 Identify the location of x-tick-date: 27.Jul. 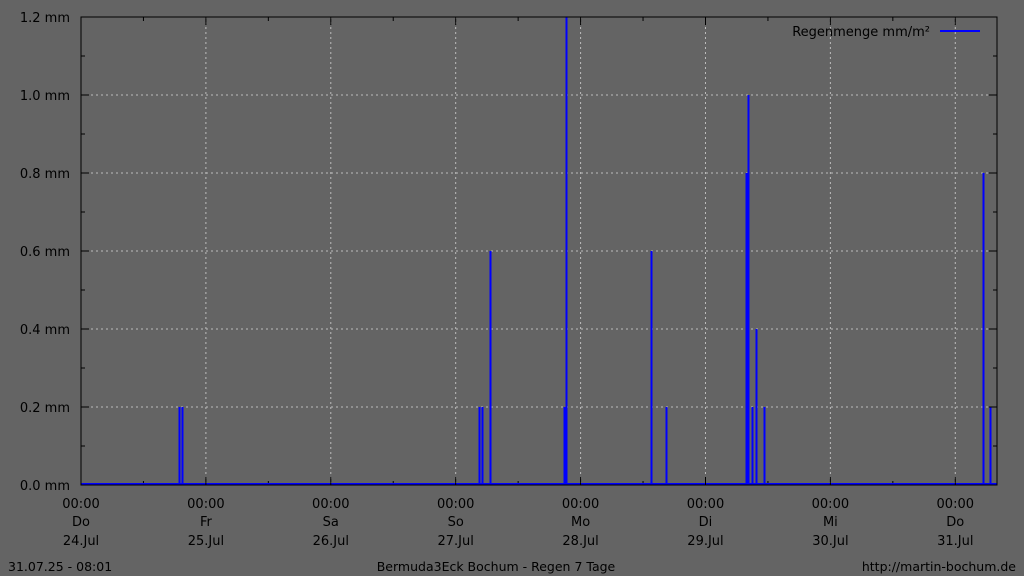
(456, 541).